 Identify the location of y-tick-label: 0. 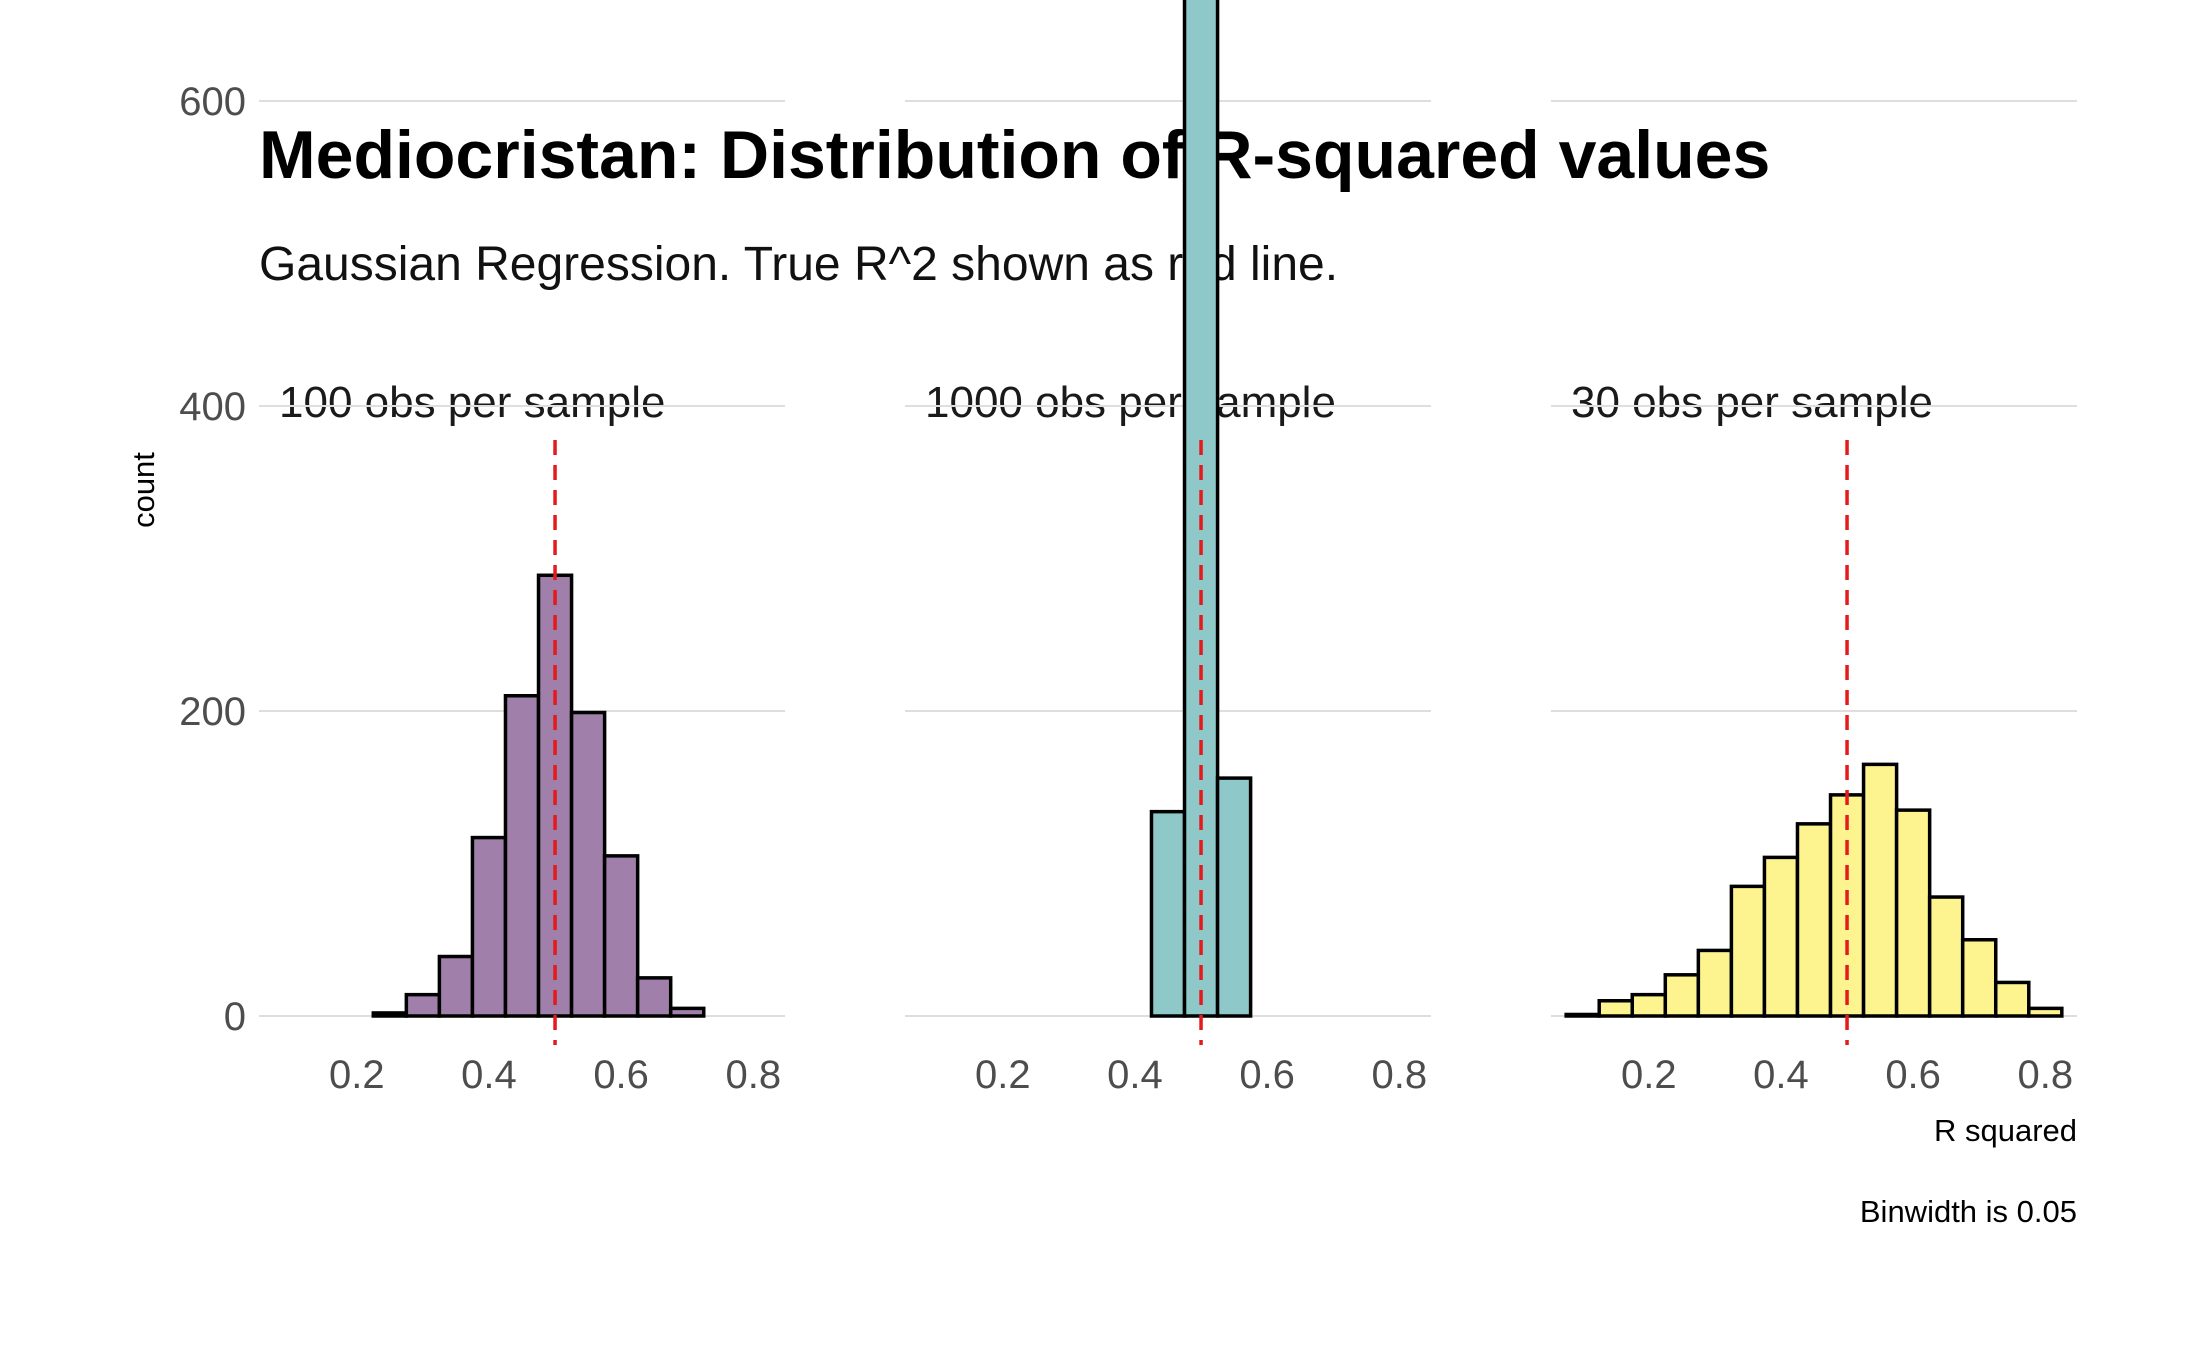
(235, 1017).